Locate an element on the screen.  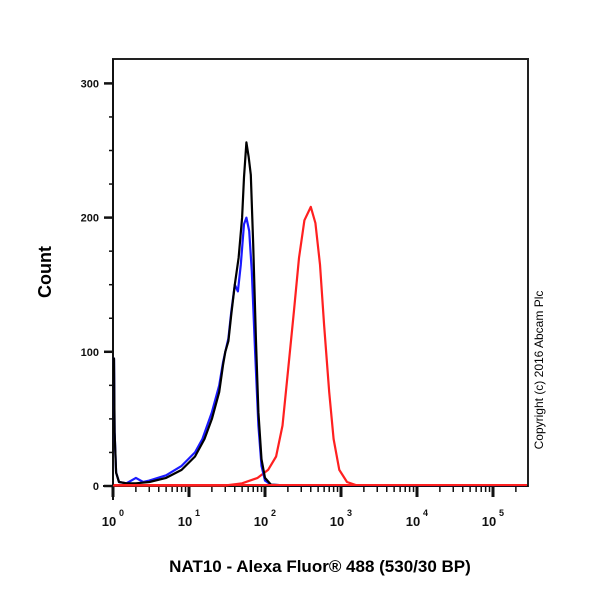
copyright-annotation: Copyright (c) 2016 Abcam Plc is located at coordinates (539, 370).